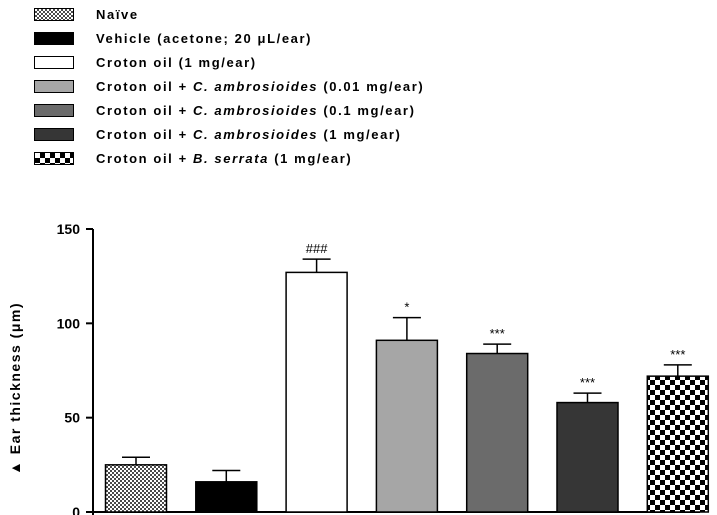 The width and height of the screenshot is (717, 515). I want to click on y-tick-label: 100, so click(69, 323).